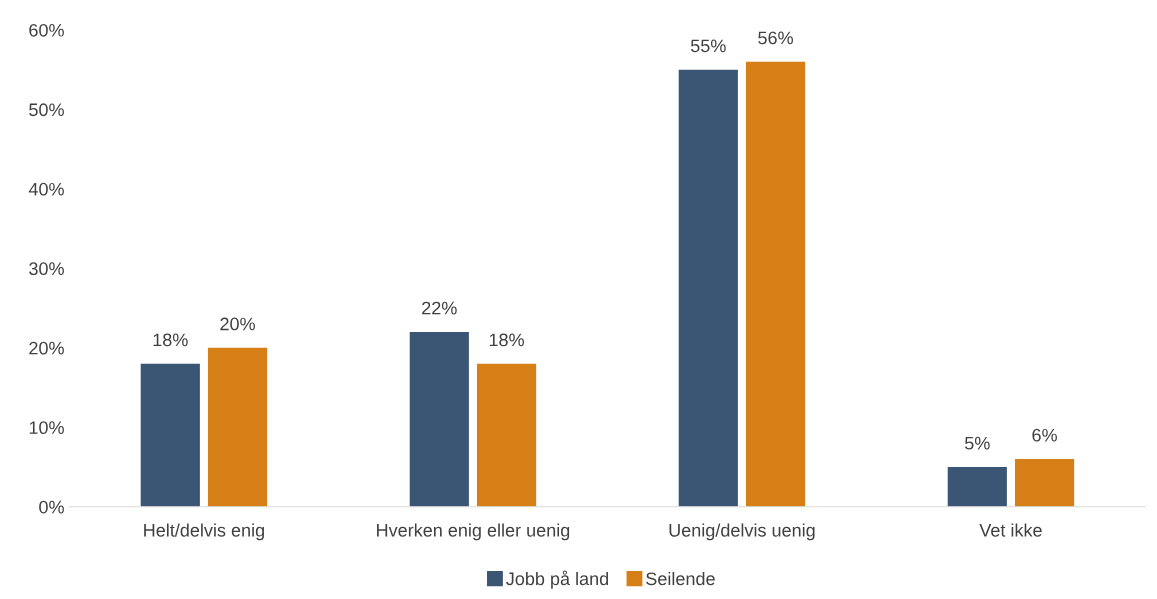 This screenshot has width=1157, height=599. What do you see at coordinates (46, 269) in the screenshot?
I see `y-tick-label: 30%` at bounding box center [46, 269].